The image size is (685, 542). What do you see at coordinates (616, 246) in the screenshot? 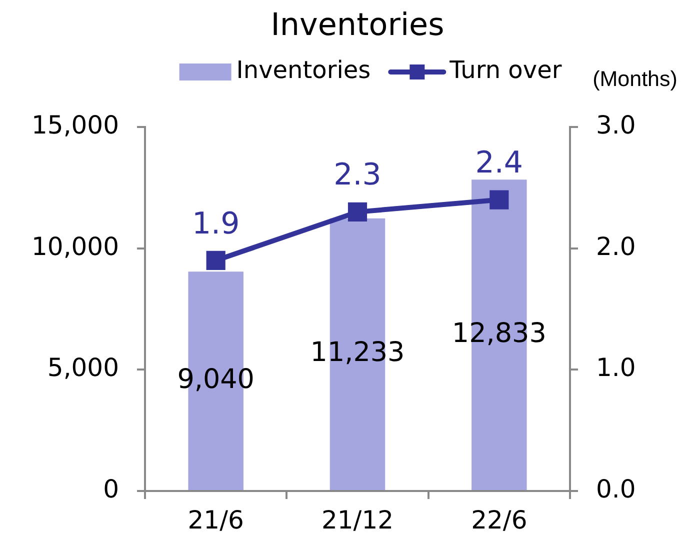
I see `y2-tick-label: 2.0` at bounding box center [616, 246].